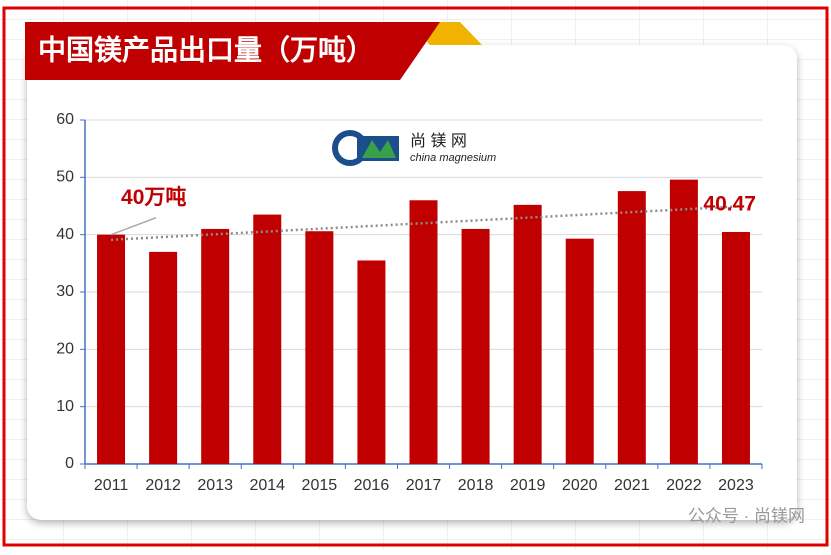 The width and height of the screenshot is (831, 555). Describe the element at coordinates (424, 485) in the screenshot. I see `x-tick-label: 2017` at that location.